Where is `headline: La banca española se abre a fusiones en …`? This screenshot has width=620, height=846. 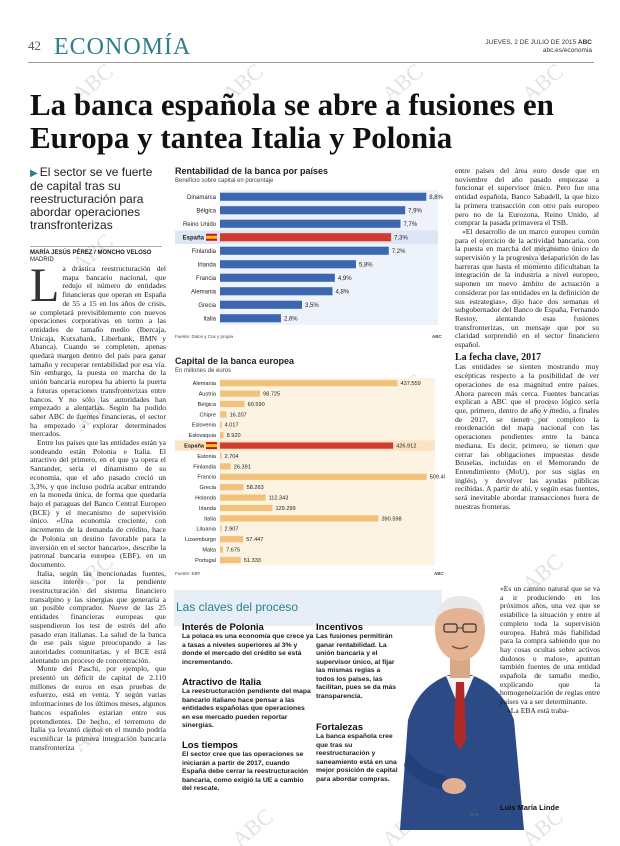
headline: La banca española se abre a fusiones en … is located at coordinates (292, 121).